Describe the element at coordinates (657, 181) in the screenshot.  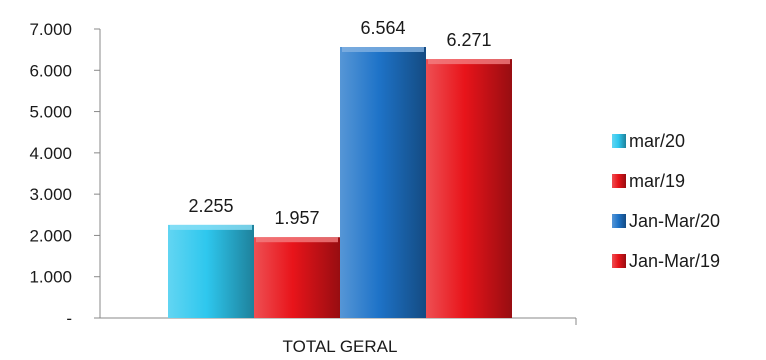
I see `legend-label: mar/19` at that location.